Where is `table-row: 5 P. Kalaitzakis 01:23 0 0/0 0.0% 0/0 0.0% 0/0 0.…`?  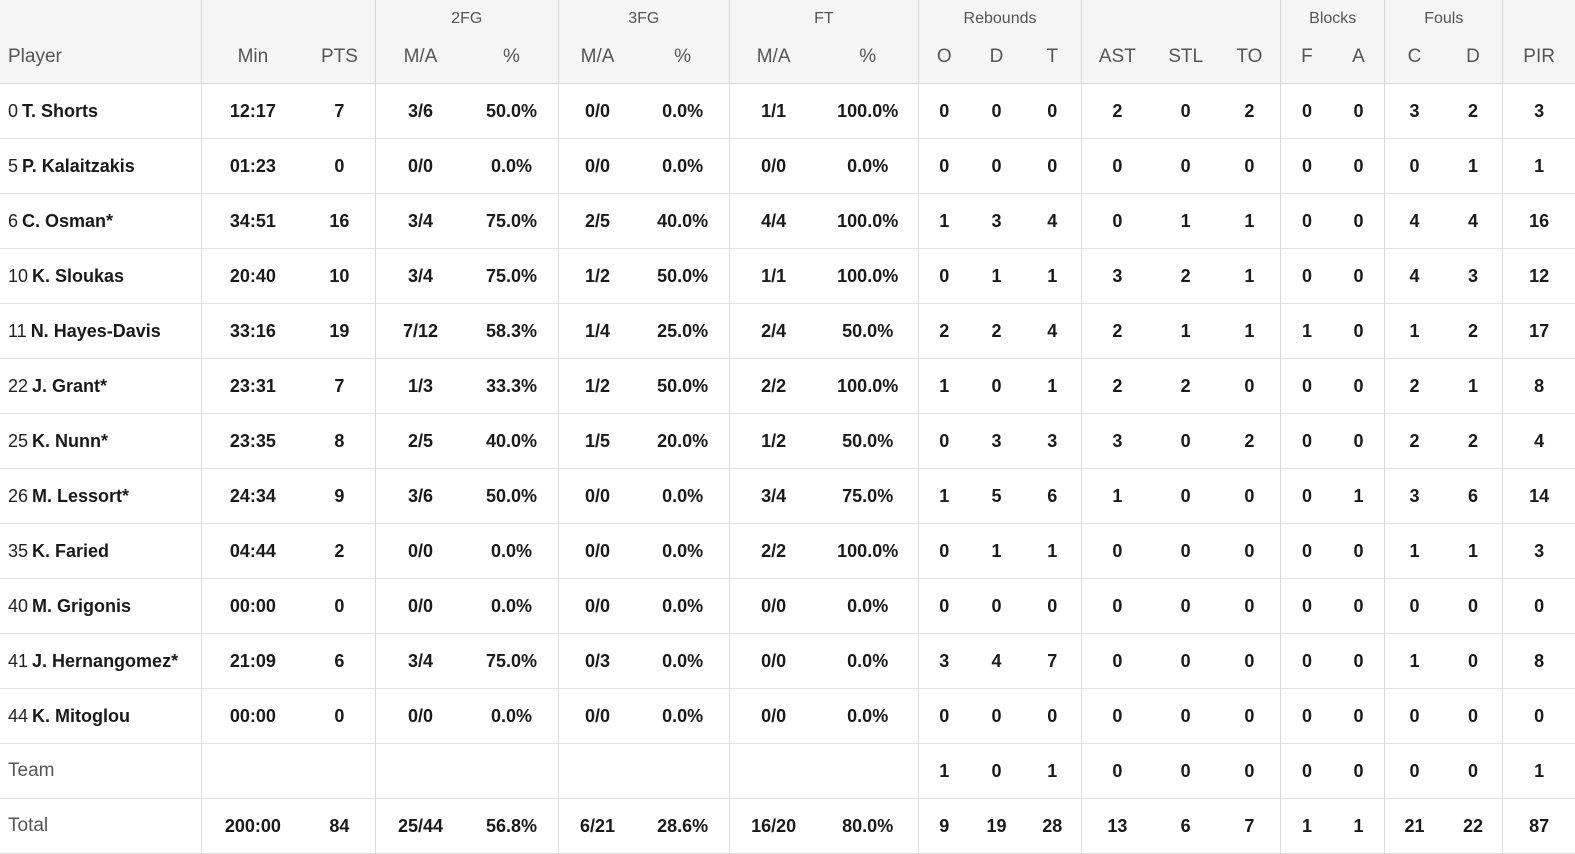 table-row: 5 P. Kalaitzakis 01:23 0 0/0 0.0% 0/0 0.0% 0/0 0.… is located at coordinates (787, 166).